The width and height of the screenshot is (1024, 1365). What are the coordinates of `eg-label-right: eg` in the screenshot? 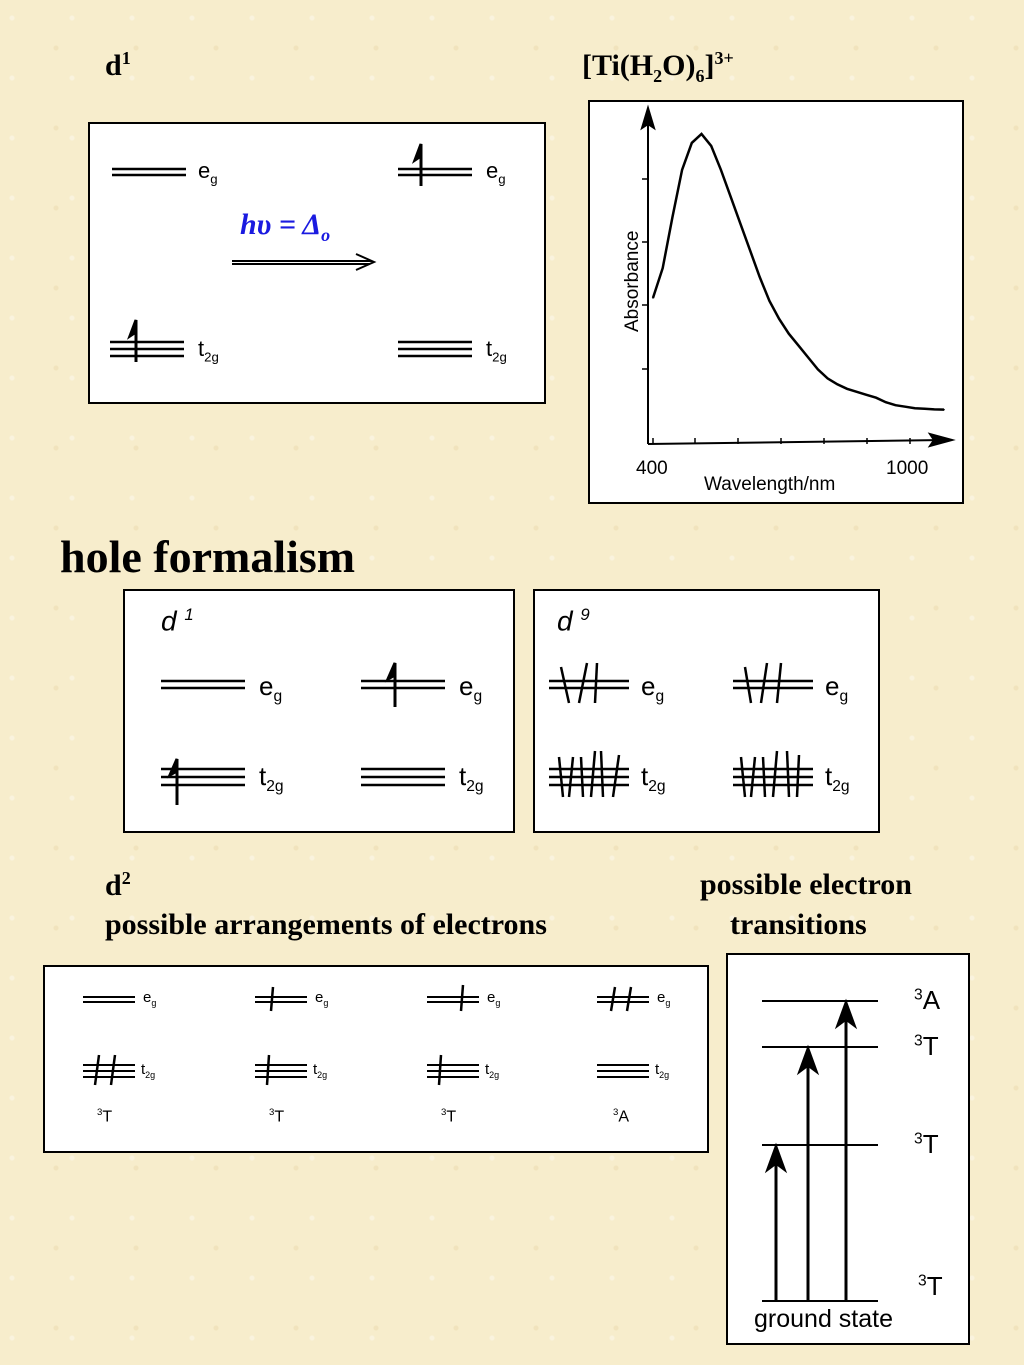 It's located at (496, 172).